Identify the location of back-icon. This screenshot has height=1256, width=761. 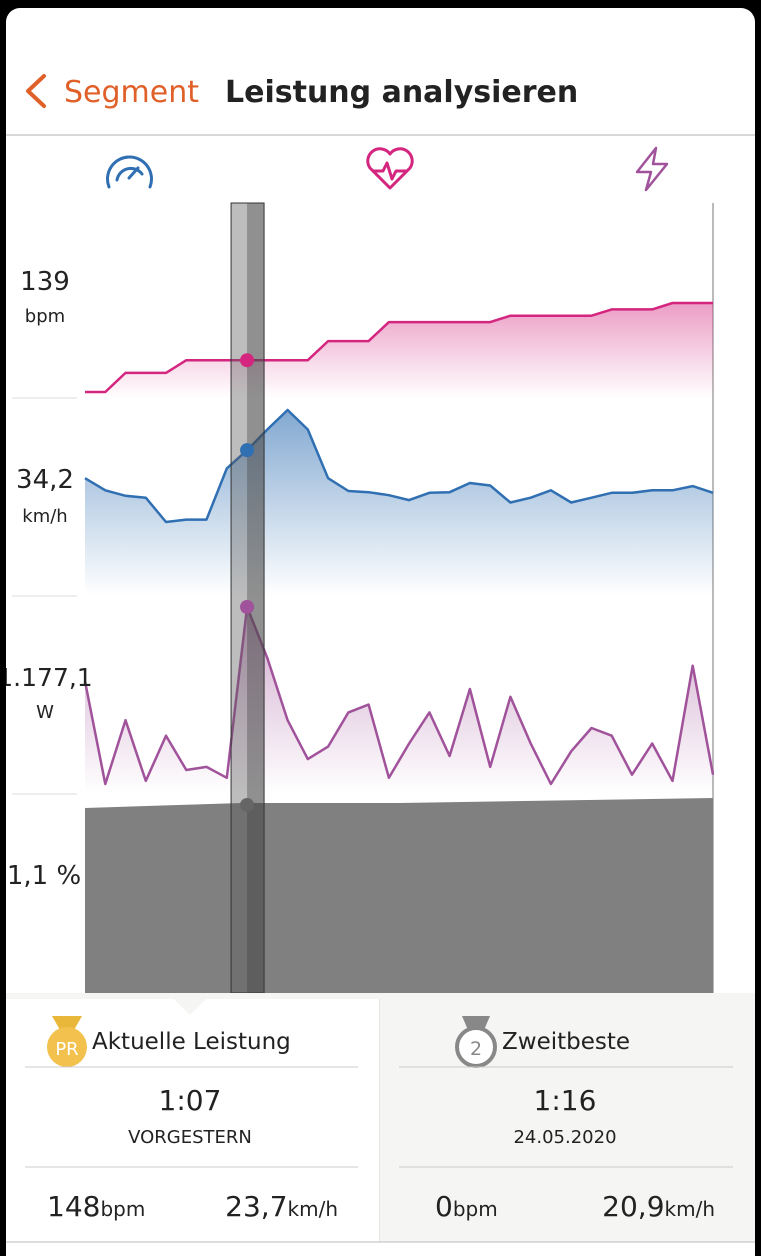
(36, 91).